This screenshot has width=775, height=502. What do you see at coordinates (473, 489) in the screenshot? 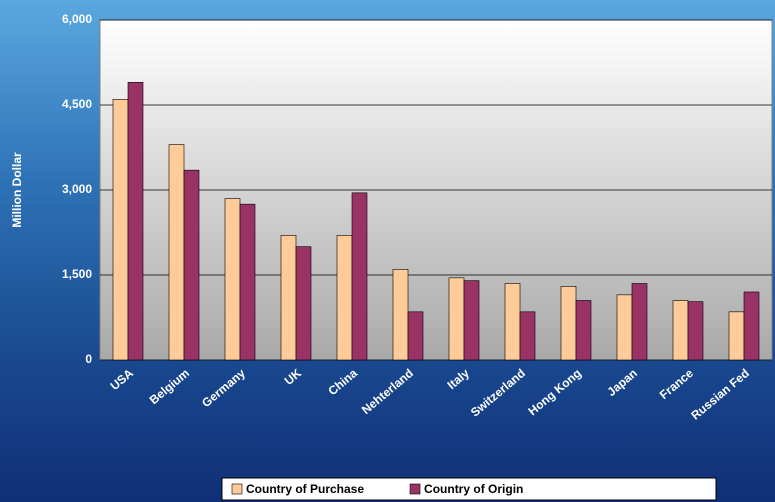
I see `legend-label: Country of Origin` at bounding box center [473, 489].